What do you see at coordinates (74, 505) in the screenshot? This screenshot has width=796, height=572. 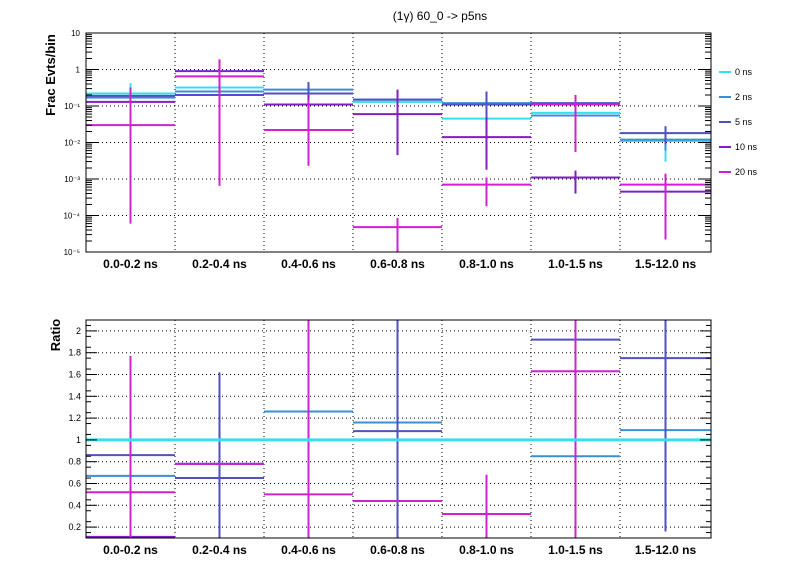 I see `y-tick-label: 0.4` at bounding box center [74, 505].